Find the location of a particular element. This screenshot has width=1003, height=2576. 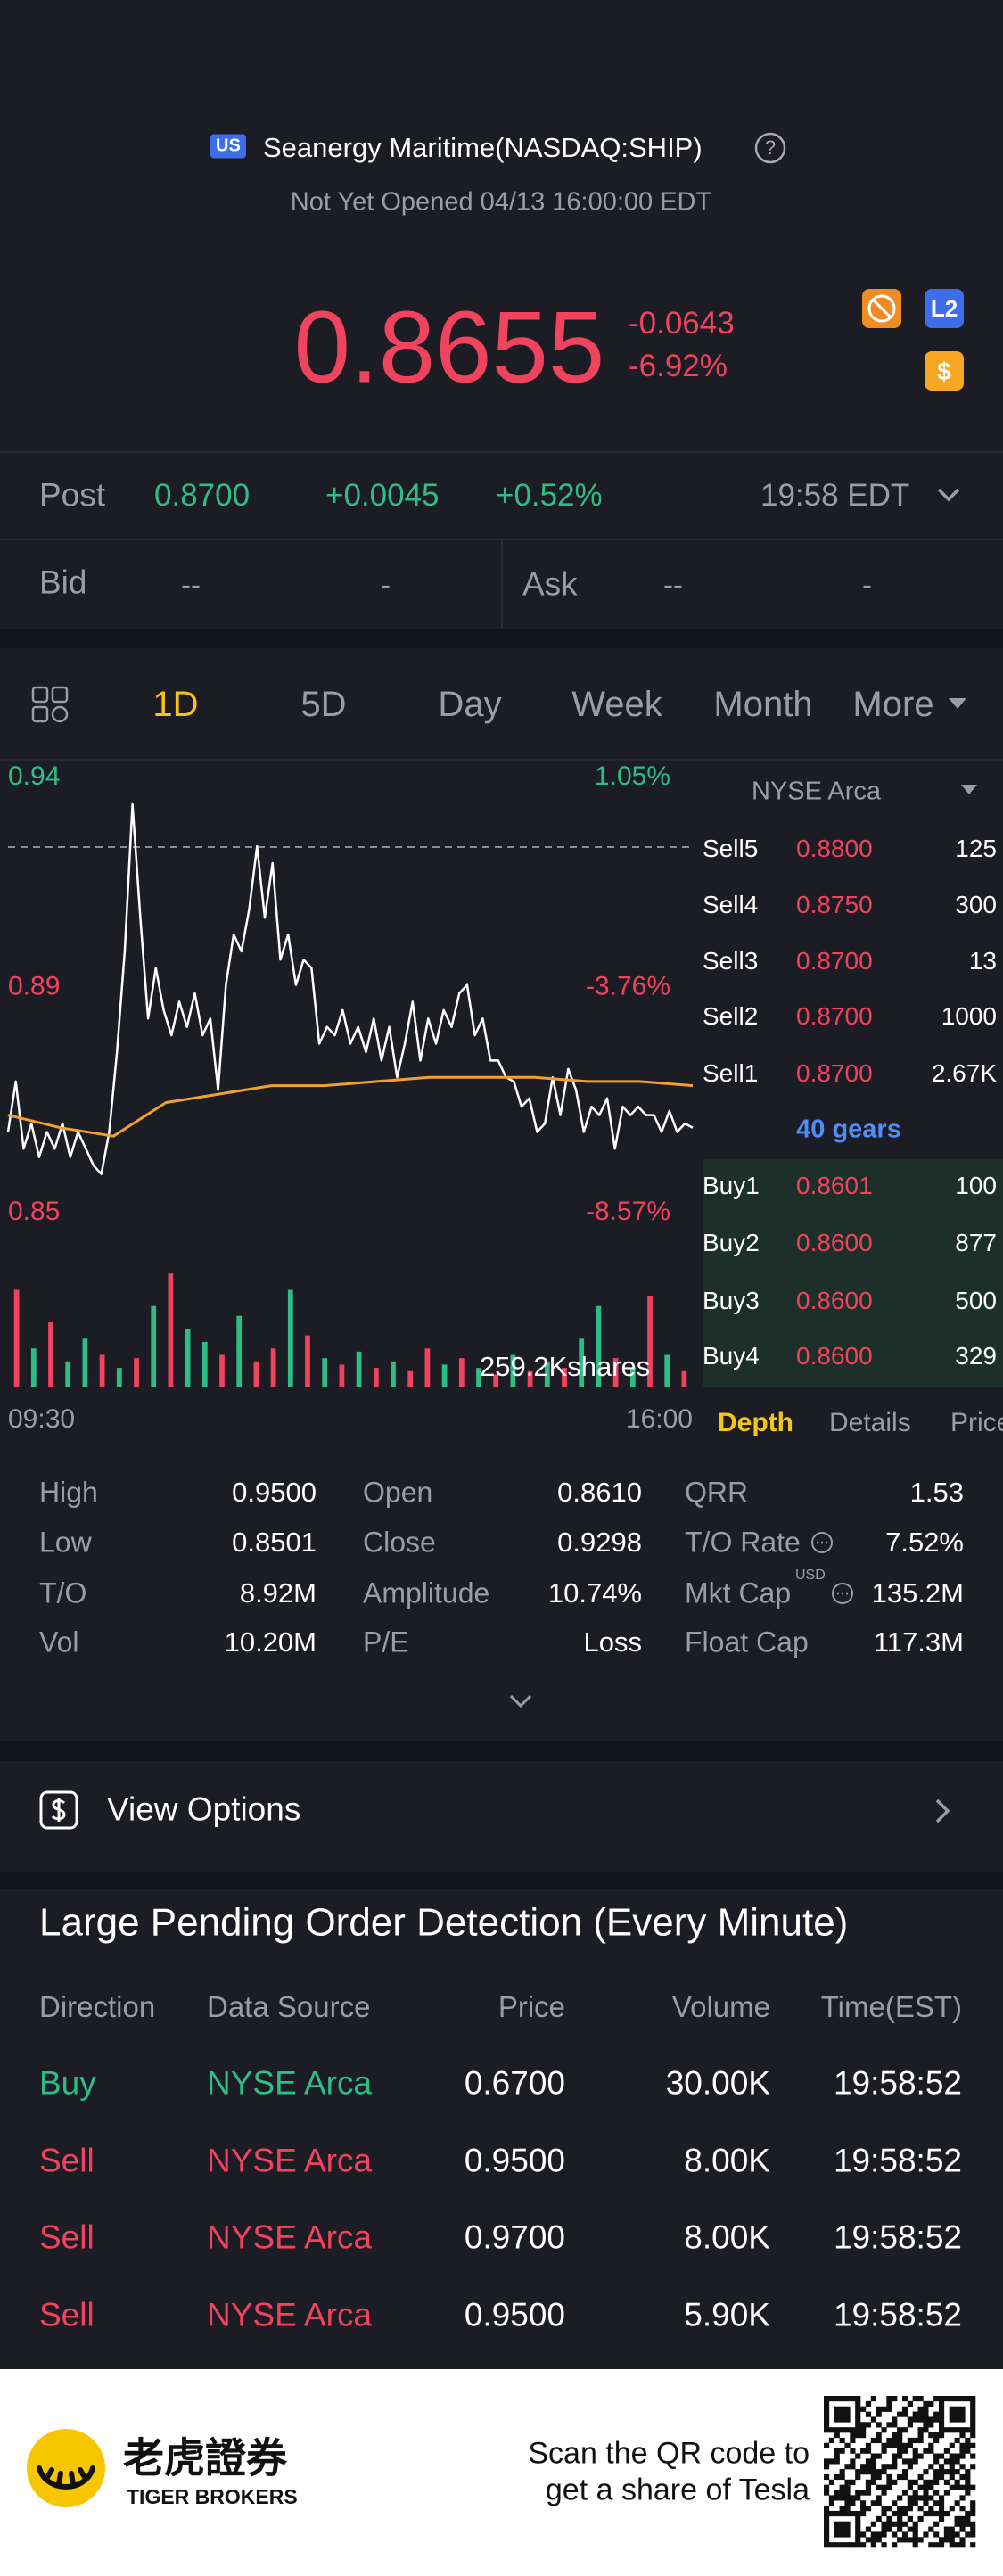

period-tab: Day is located at coordinates (470, 704).